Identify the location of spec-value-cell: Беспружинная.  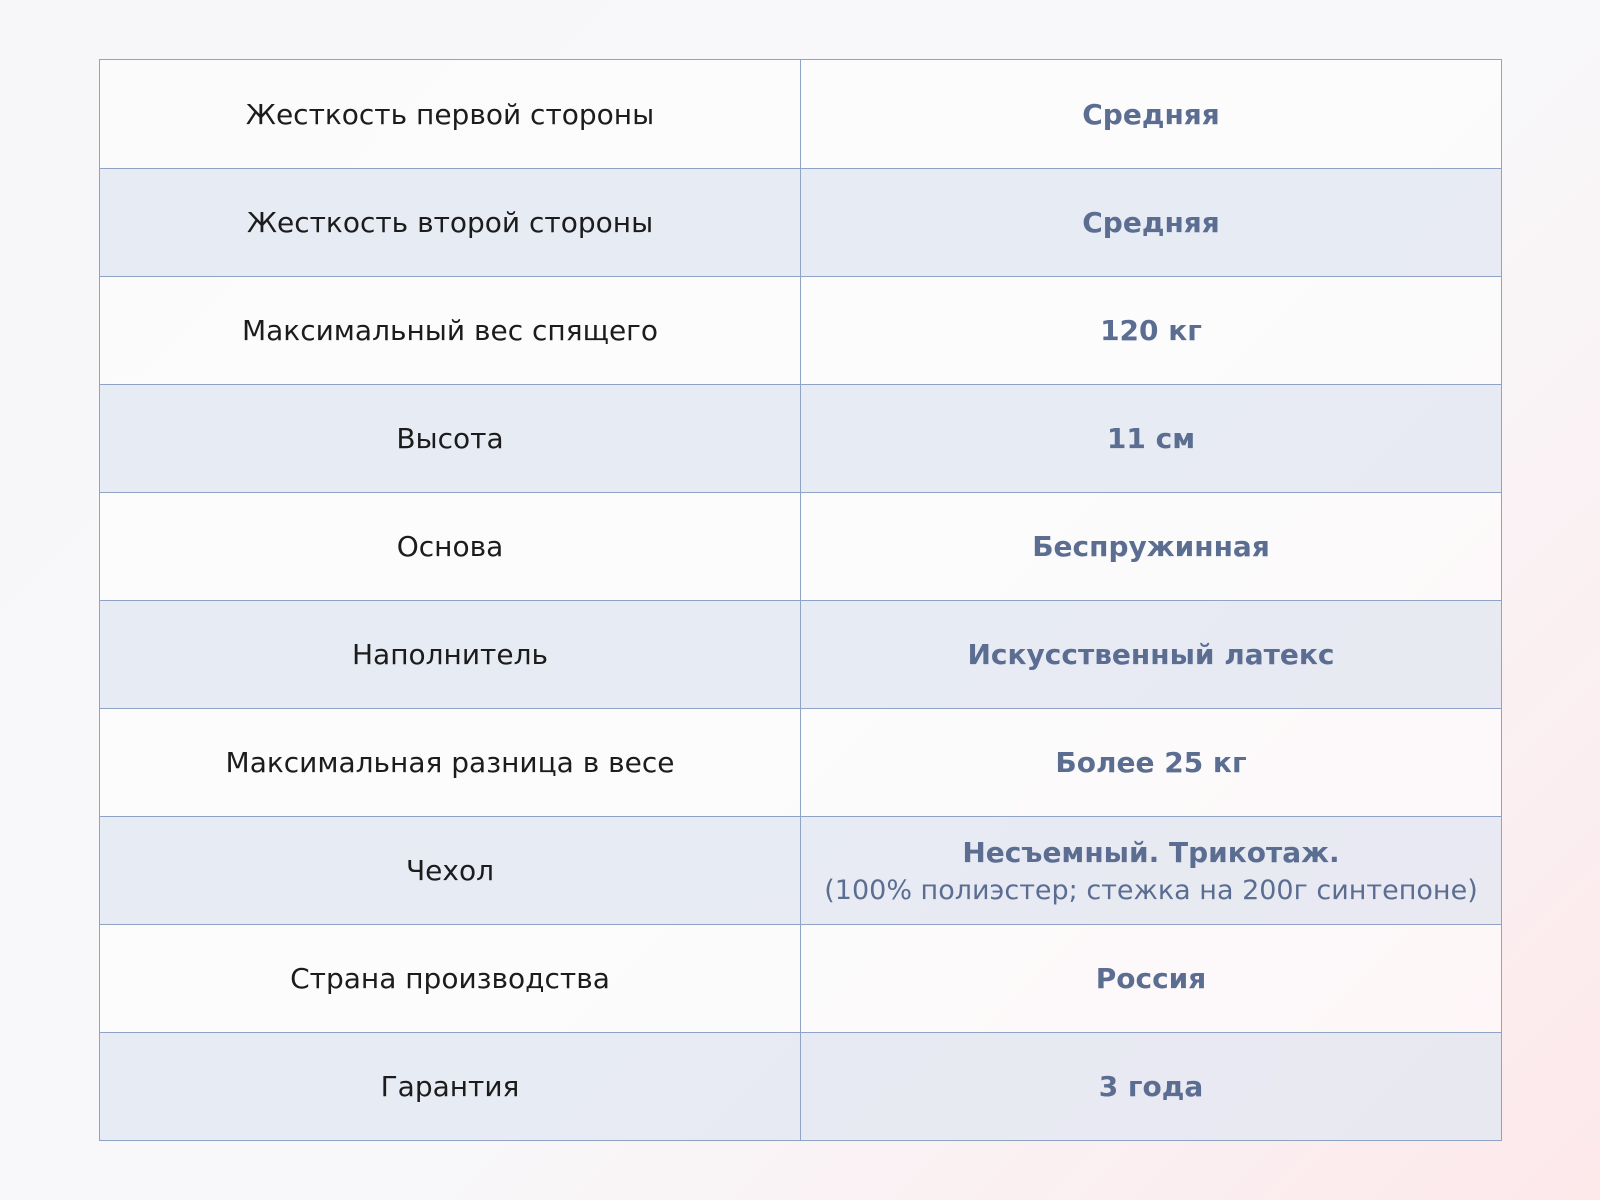
(1151, 546).